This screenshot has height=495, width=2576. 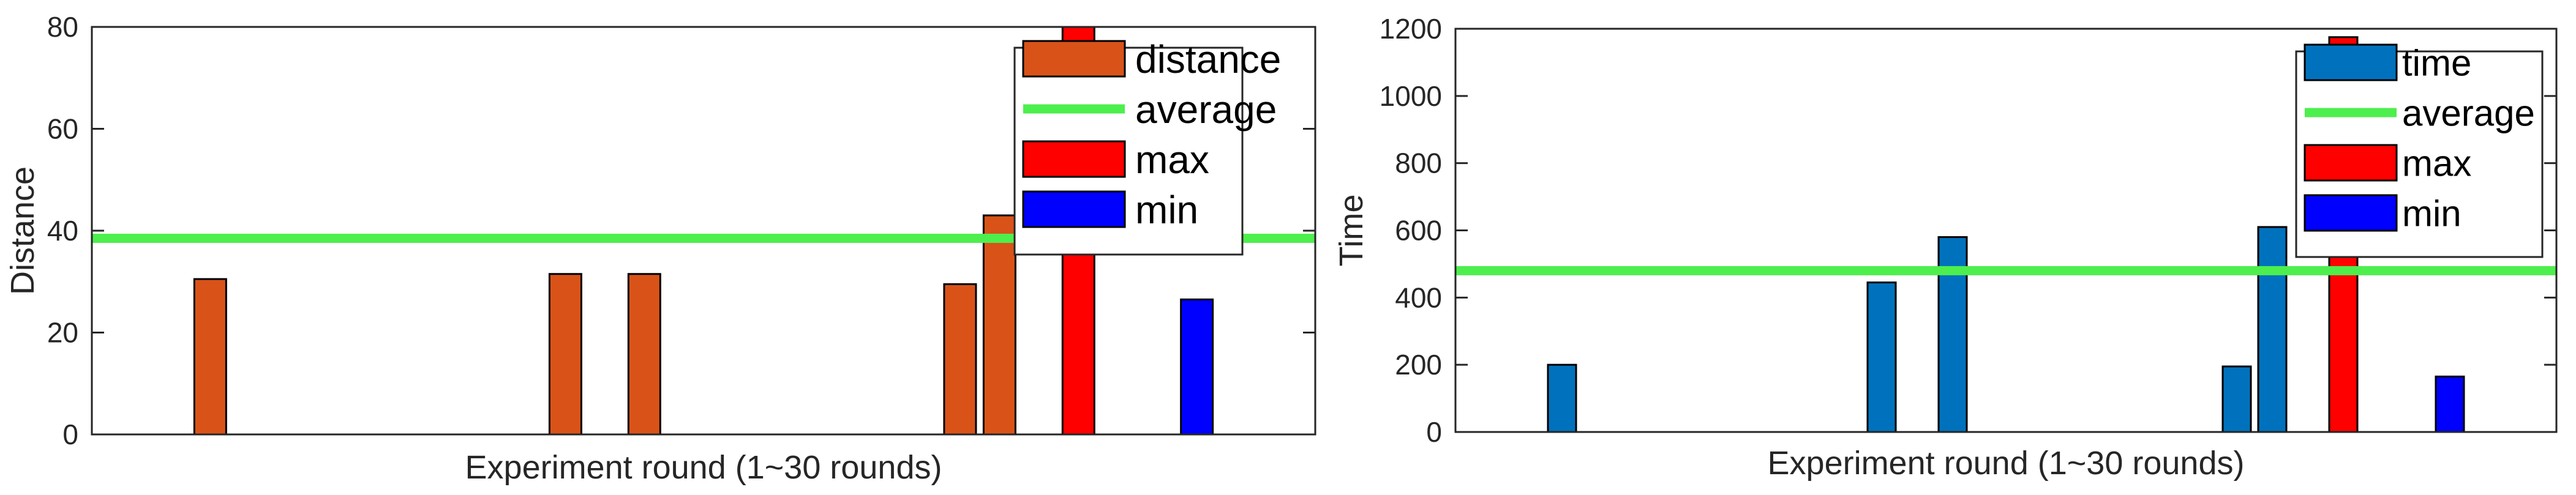 I want to click on legend: time average max min, so click(x=2419, y=151).